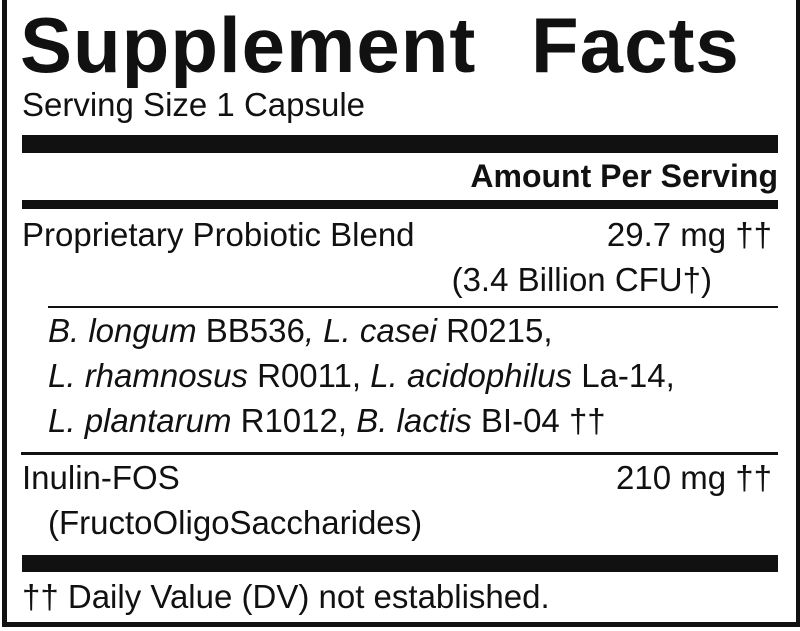  Describe the element at coordinates (194, 104) in the screenshot. I see `serving-size: Serving Size 1 Capsule` at that location.